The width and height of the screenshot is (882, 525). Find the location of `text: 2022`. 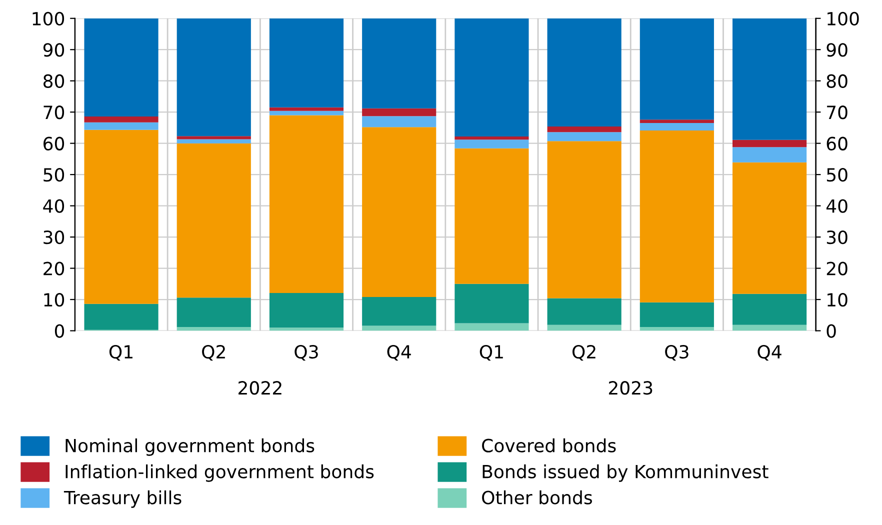

text: 2022 is located at coordinates (260, 388).